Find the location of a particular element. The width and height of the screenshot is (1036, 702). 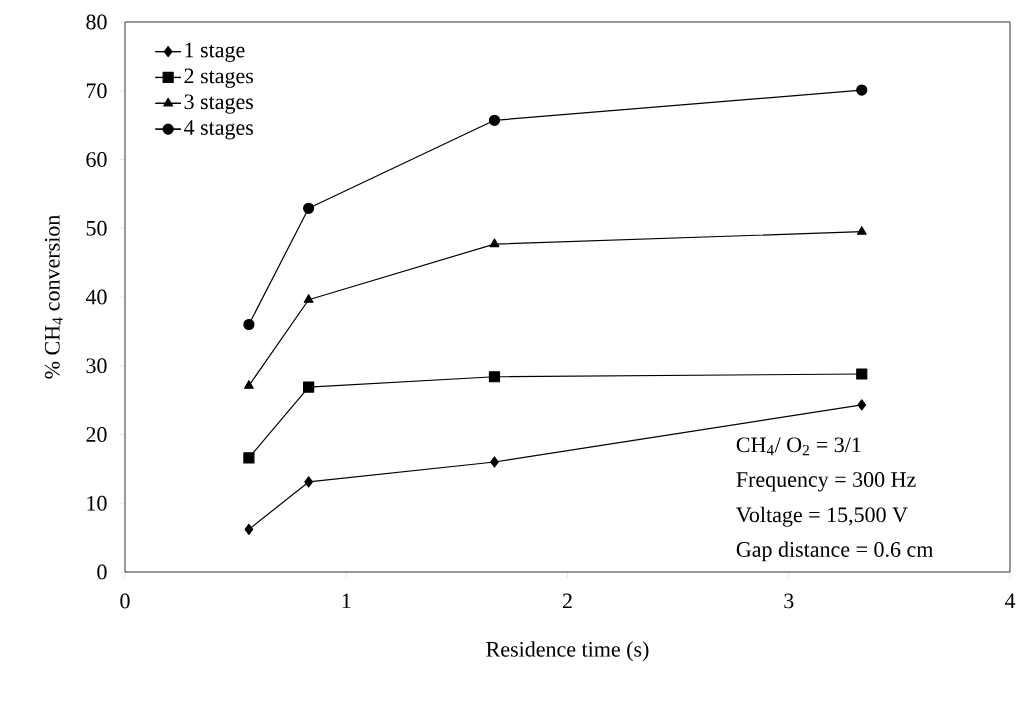

x-tick-label: 4 is located at coordinates (1010, 601).